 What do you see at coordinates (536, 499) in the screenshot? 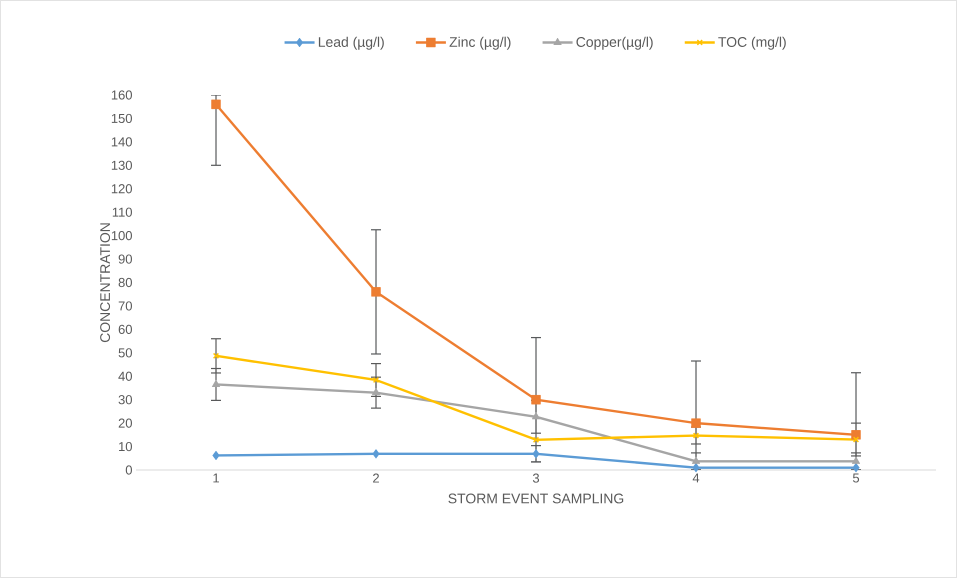
I see `x-axis-title: STORM EVENT SAMPLING` at bounding box center [536, 499].